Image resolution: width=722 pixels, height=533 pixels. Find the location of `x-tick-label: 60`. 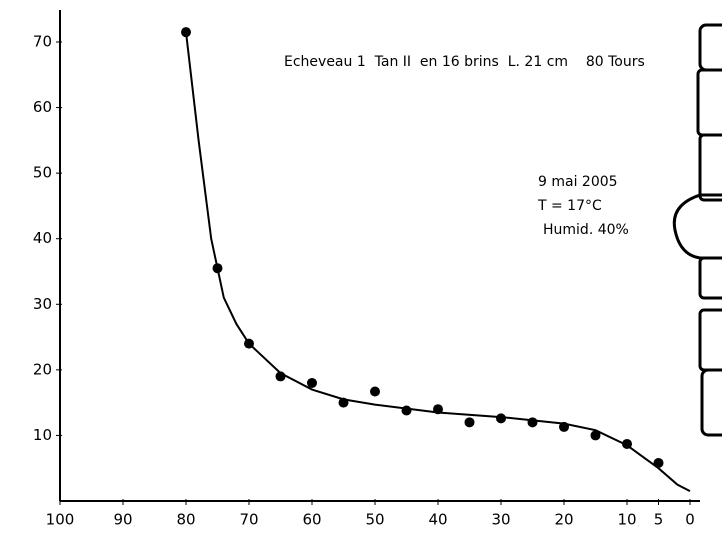

x-tick-label: 60 is located at coordinates (311, 520).